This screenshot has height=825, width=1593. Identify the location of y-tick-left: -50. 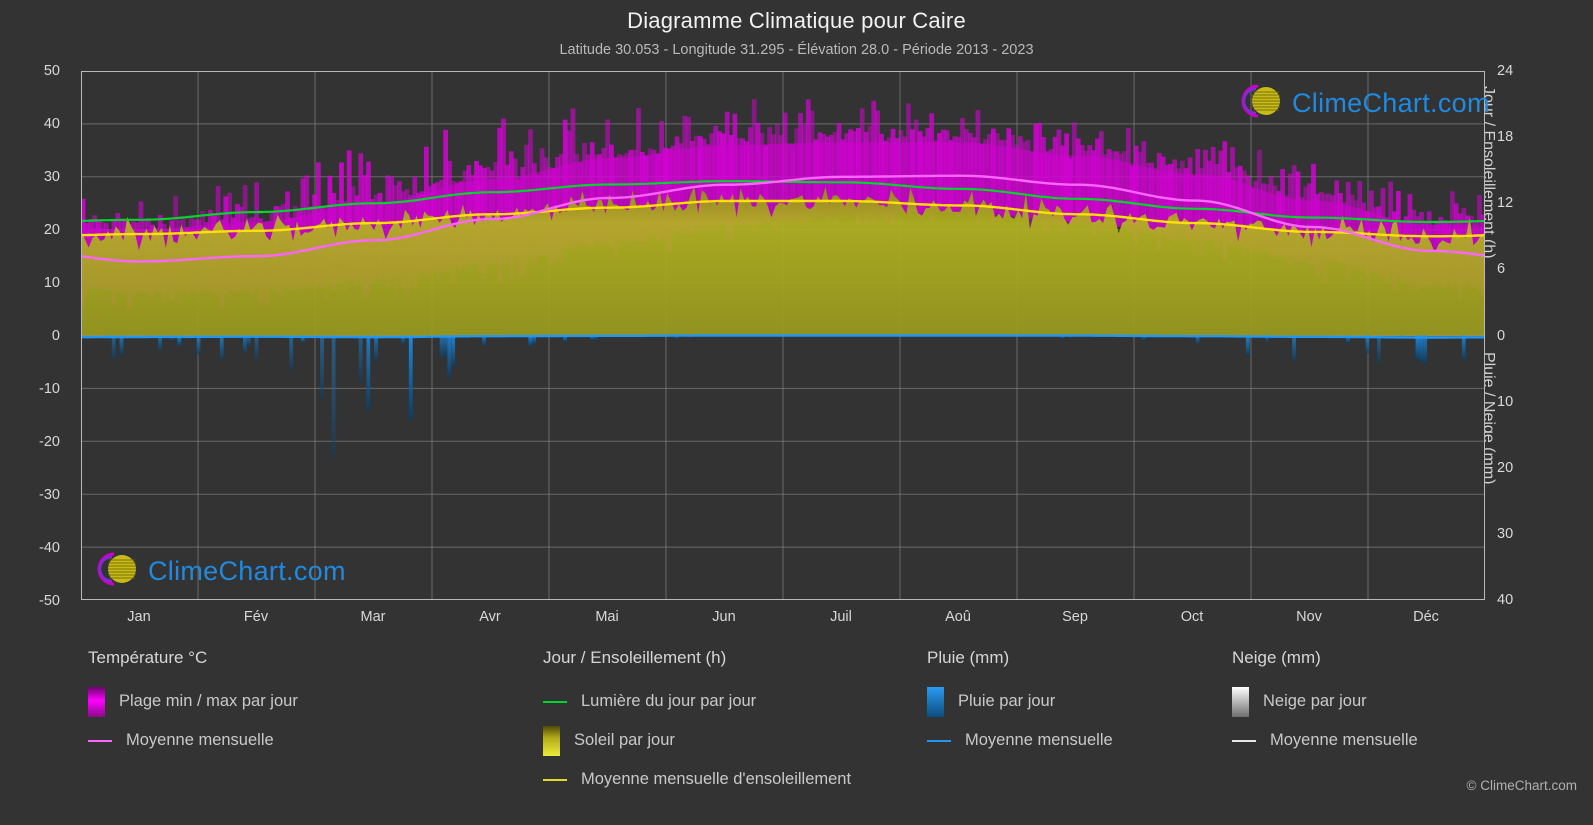
(49, 601).